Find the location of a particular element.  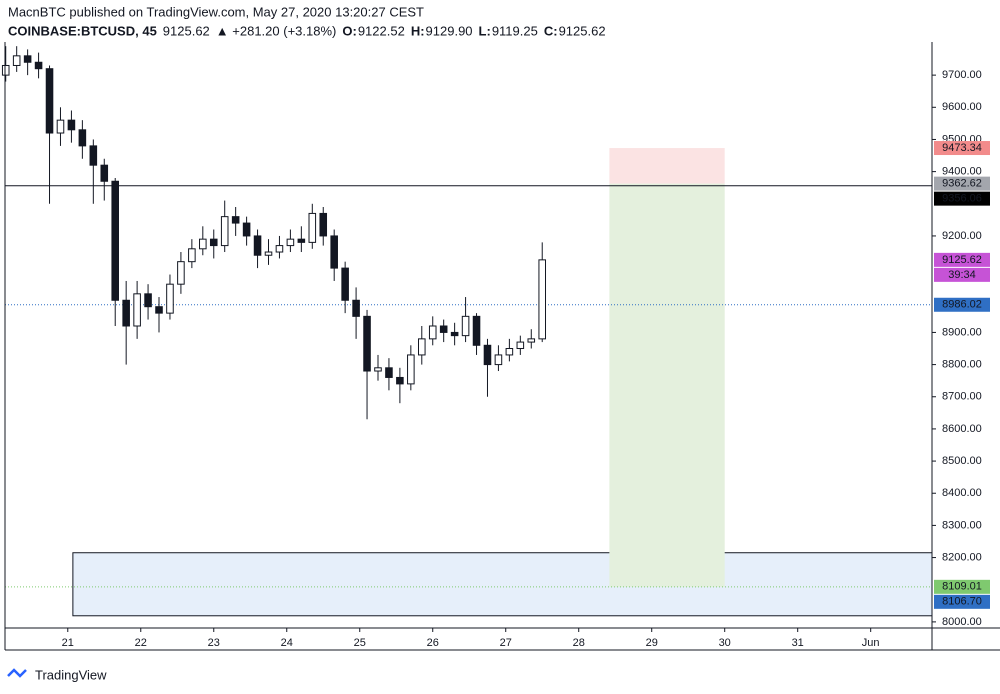

price-label: 9125.62 is located at coordinates (962, 259).